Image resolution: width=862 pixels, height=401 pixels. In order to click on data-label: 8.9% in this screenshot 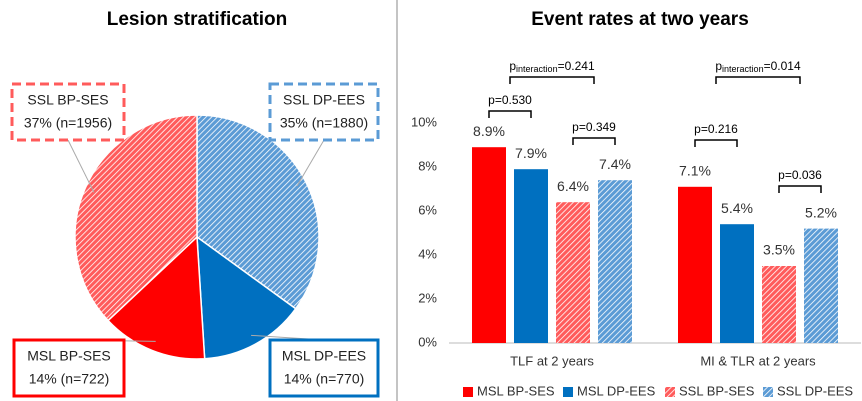, I will do `click(489, 131)`.